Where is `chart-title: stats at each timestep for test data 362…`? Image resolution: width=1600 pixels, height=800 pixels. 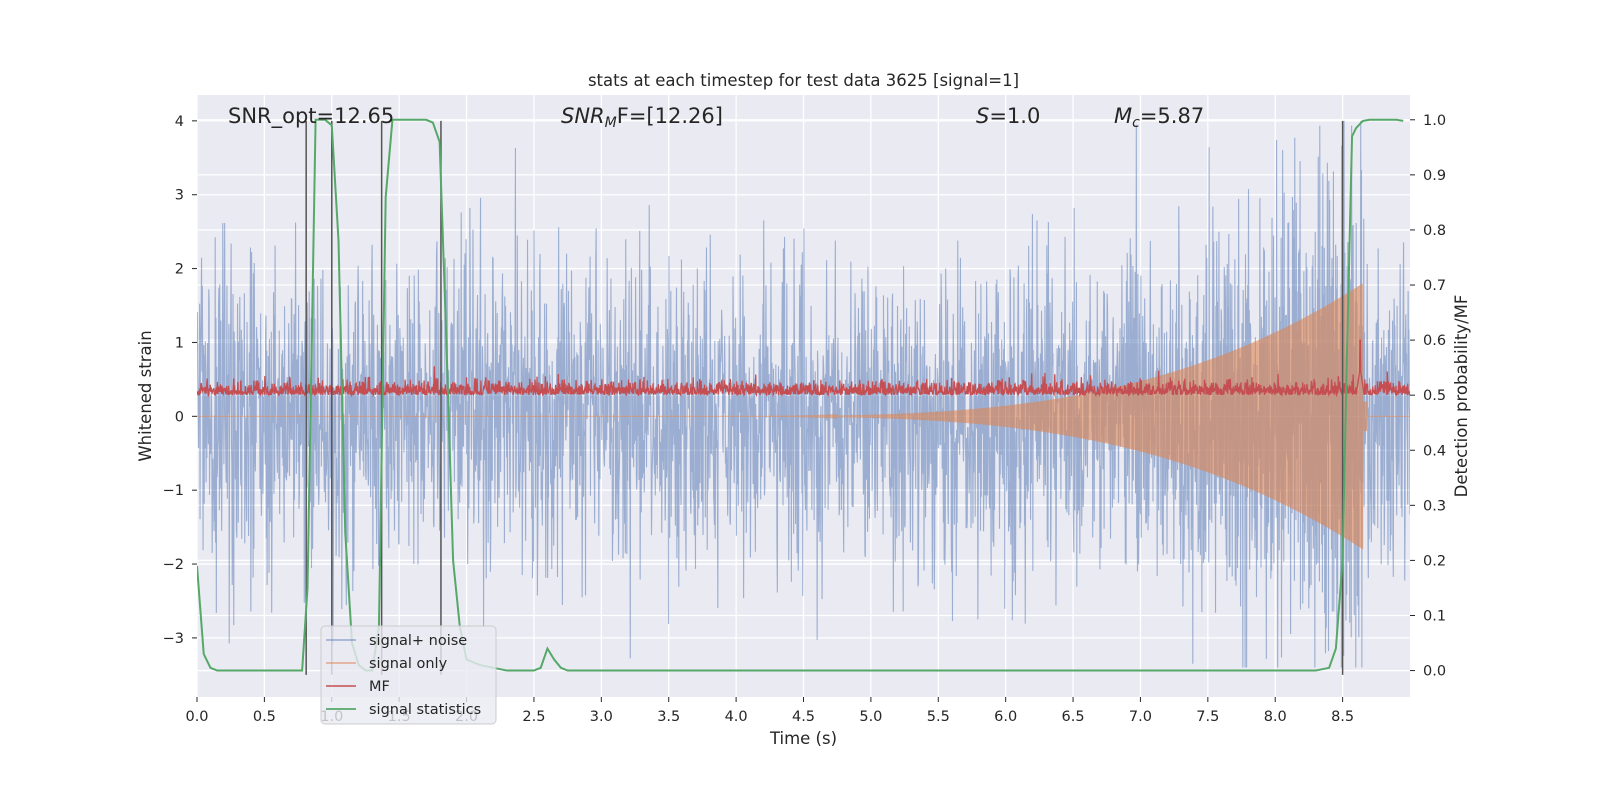
chart-title: stats at each timestep for test data 362… is located at coordinates (803, 80).